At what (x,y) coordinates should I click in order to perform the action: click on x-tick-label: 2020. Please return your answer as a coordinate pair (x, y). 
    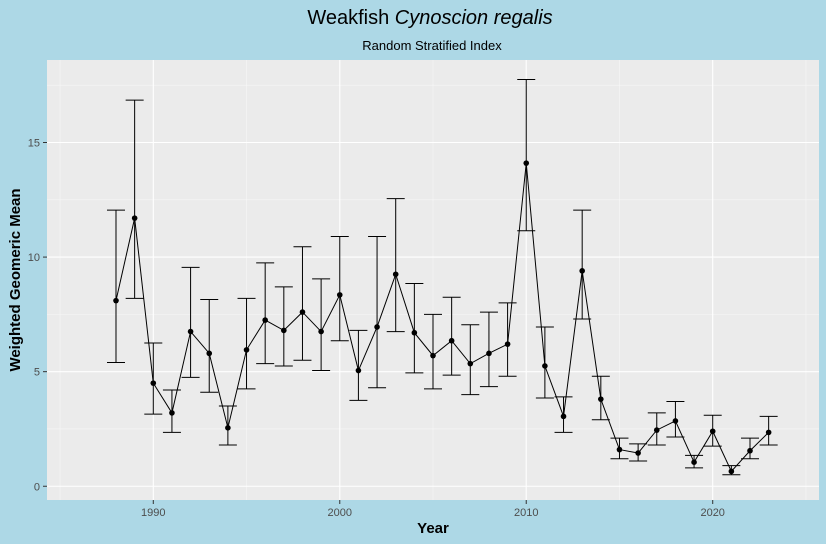
    Looking at the image, I should click on (712, 513).